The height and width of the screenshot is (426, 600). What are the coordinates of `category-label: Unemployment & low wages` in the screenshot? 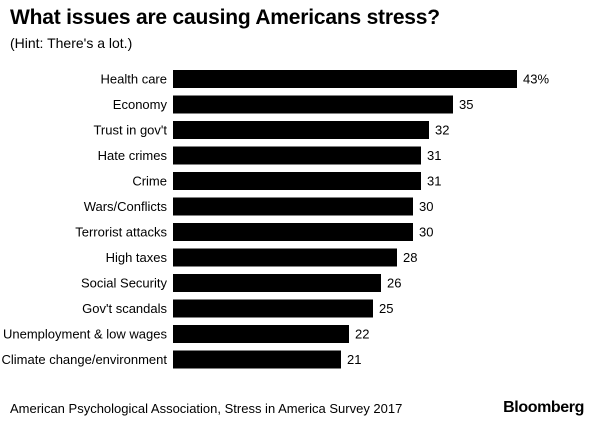 It's located at (85, 334).